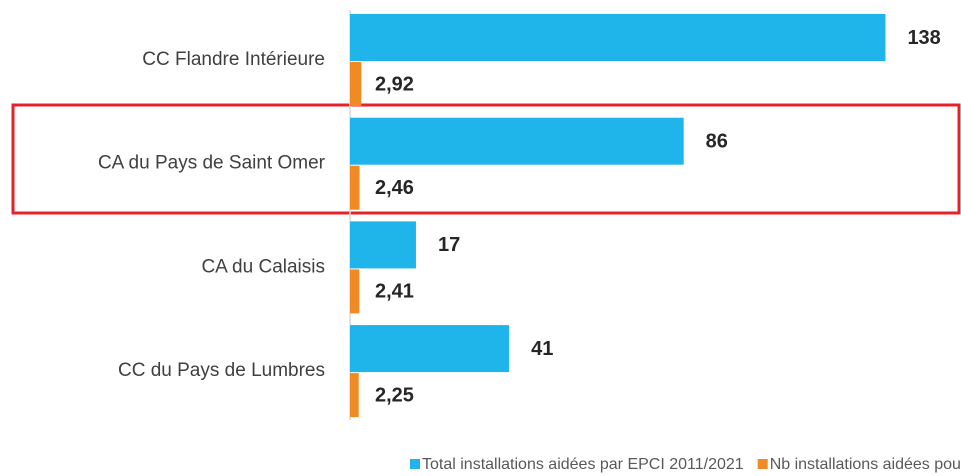 The image size is (961, 476). I want to click on category-label: CC du Pays de Lumbres, so click(221, 370).